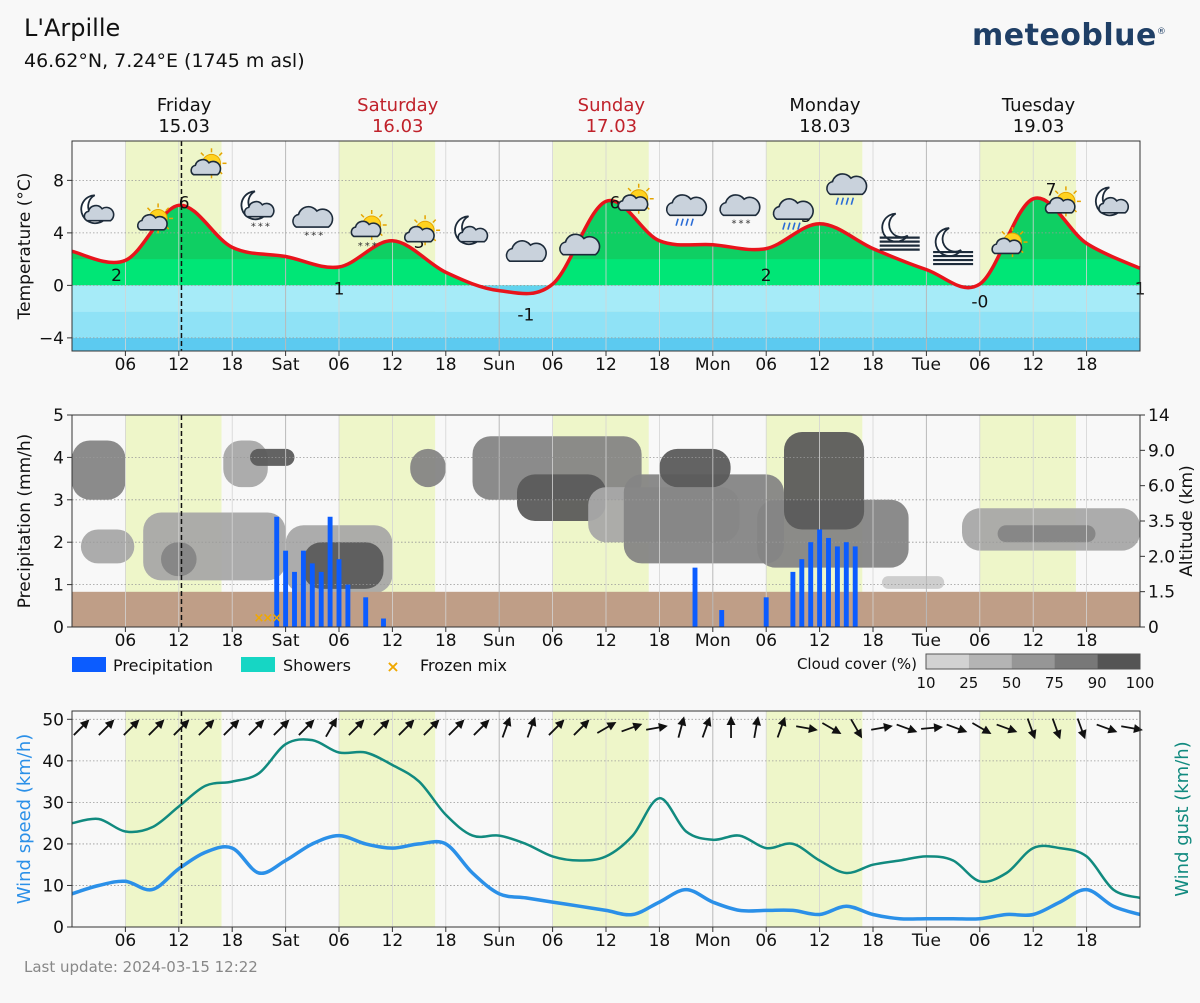  I want to click on location-coordinates: 46.62°N, 7.24°E (1745 m asl), so click(164, 61).